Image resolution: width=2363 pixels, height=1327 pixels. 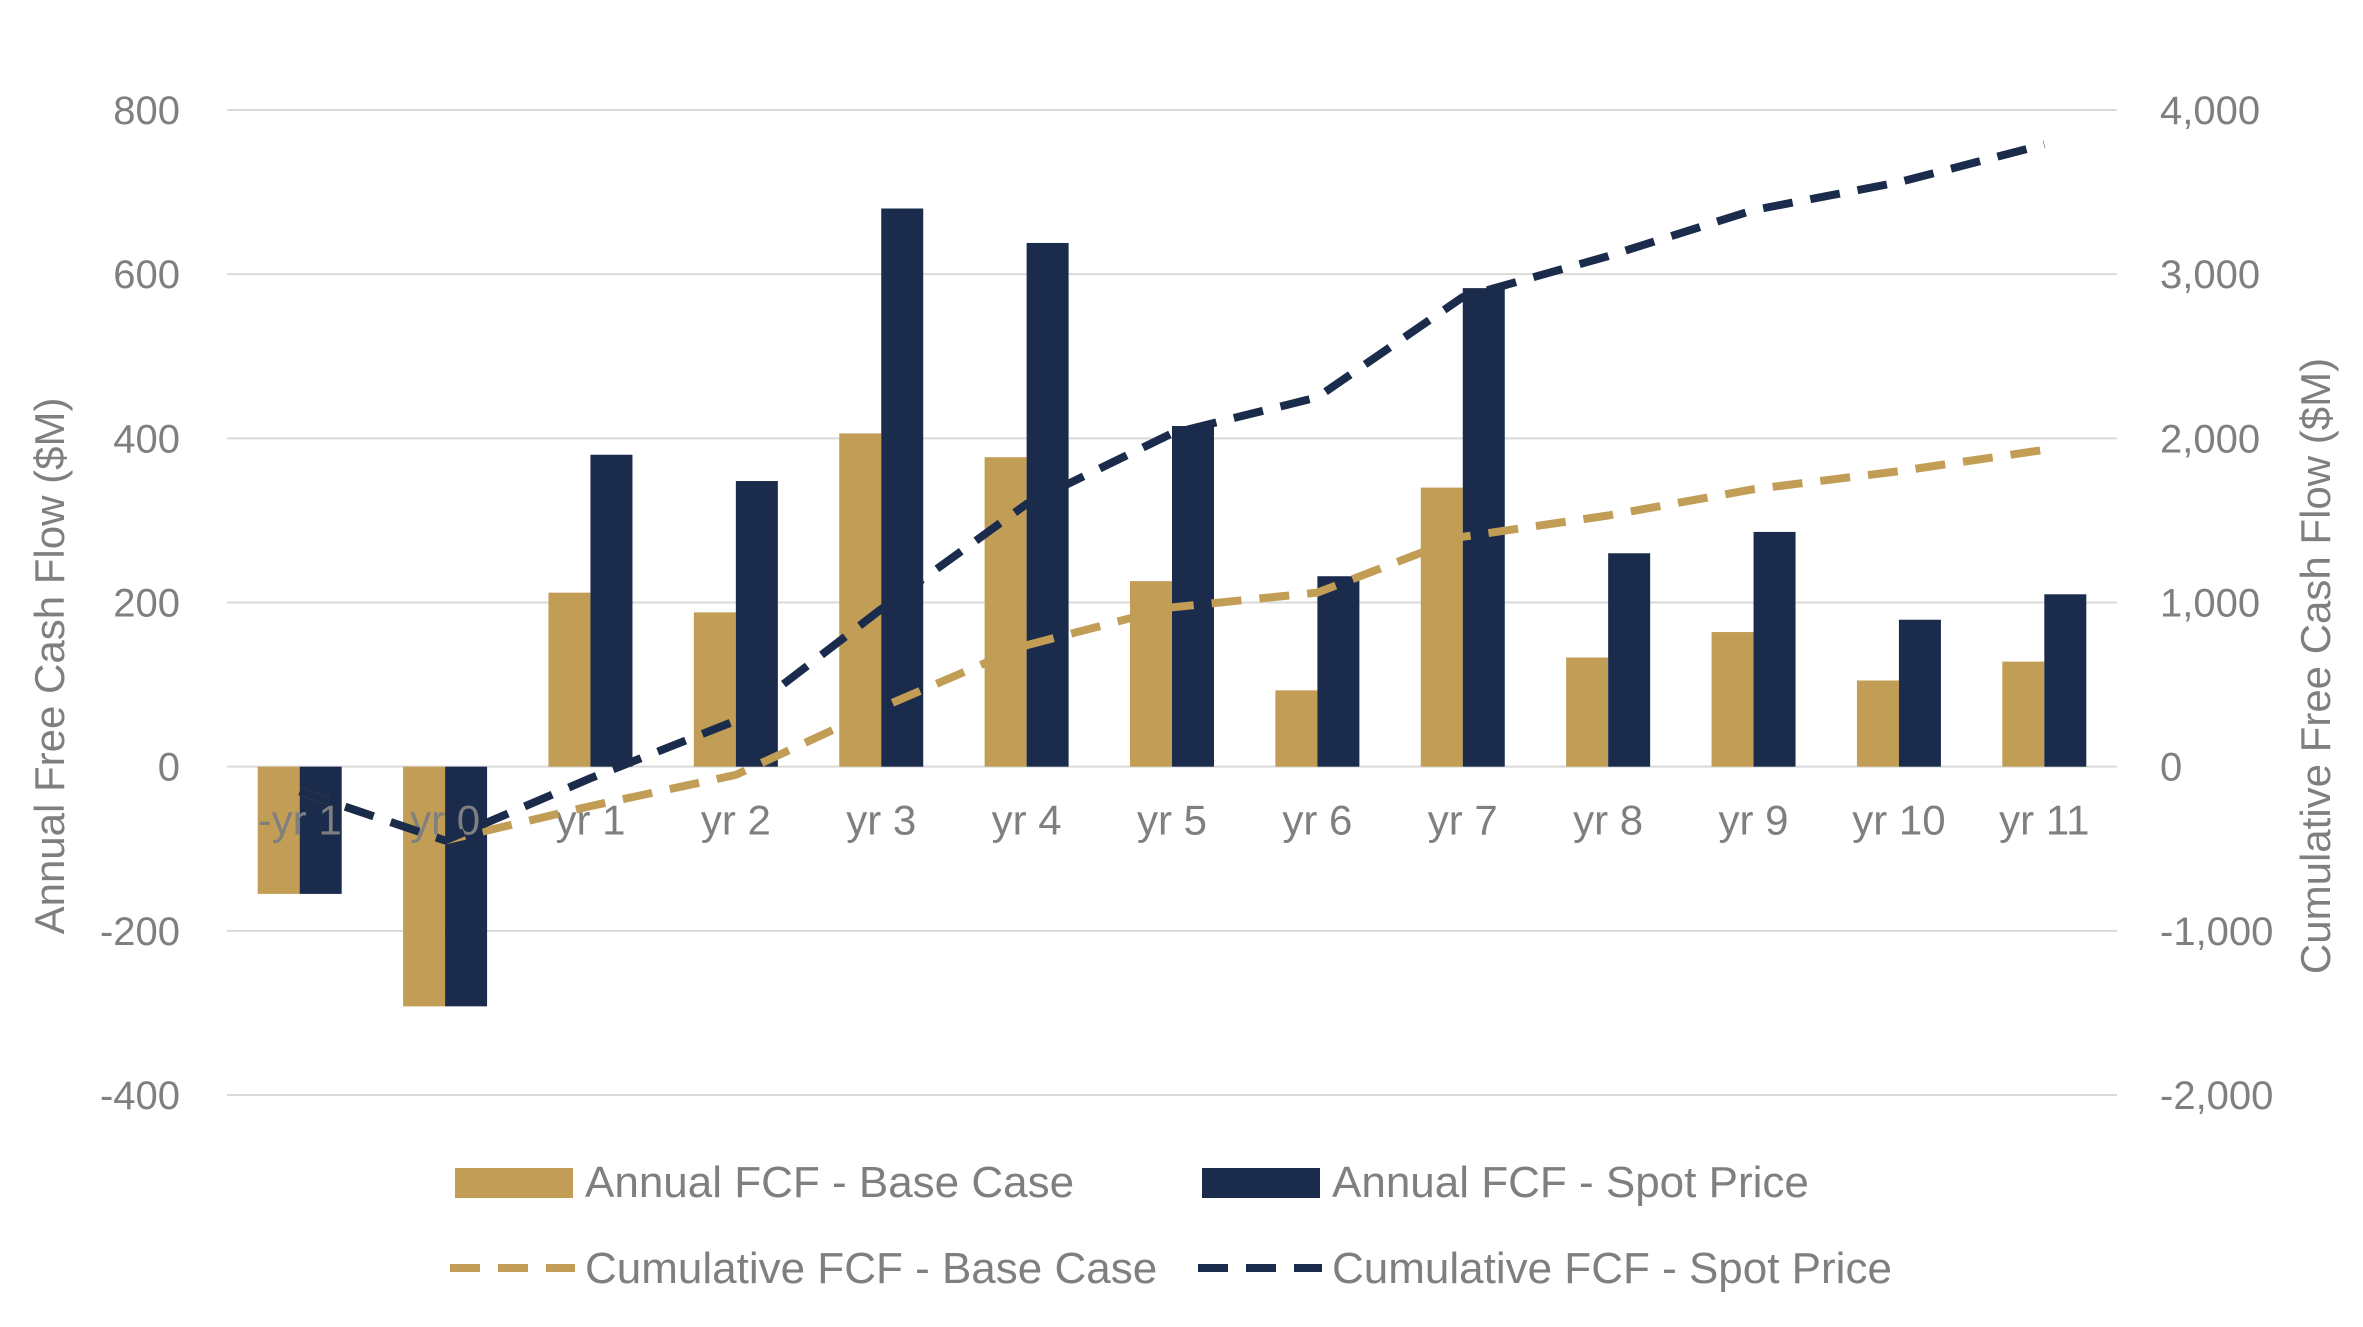 What do you see at coordinates (140, 1096) in the screenshot?
I see `y-tick-label-left: -400` at bounding box center [140, 1096].